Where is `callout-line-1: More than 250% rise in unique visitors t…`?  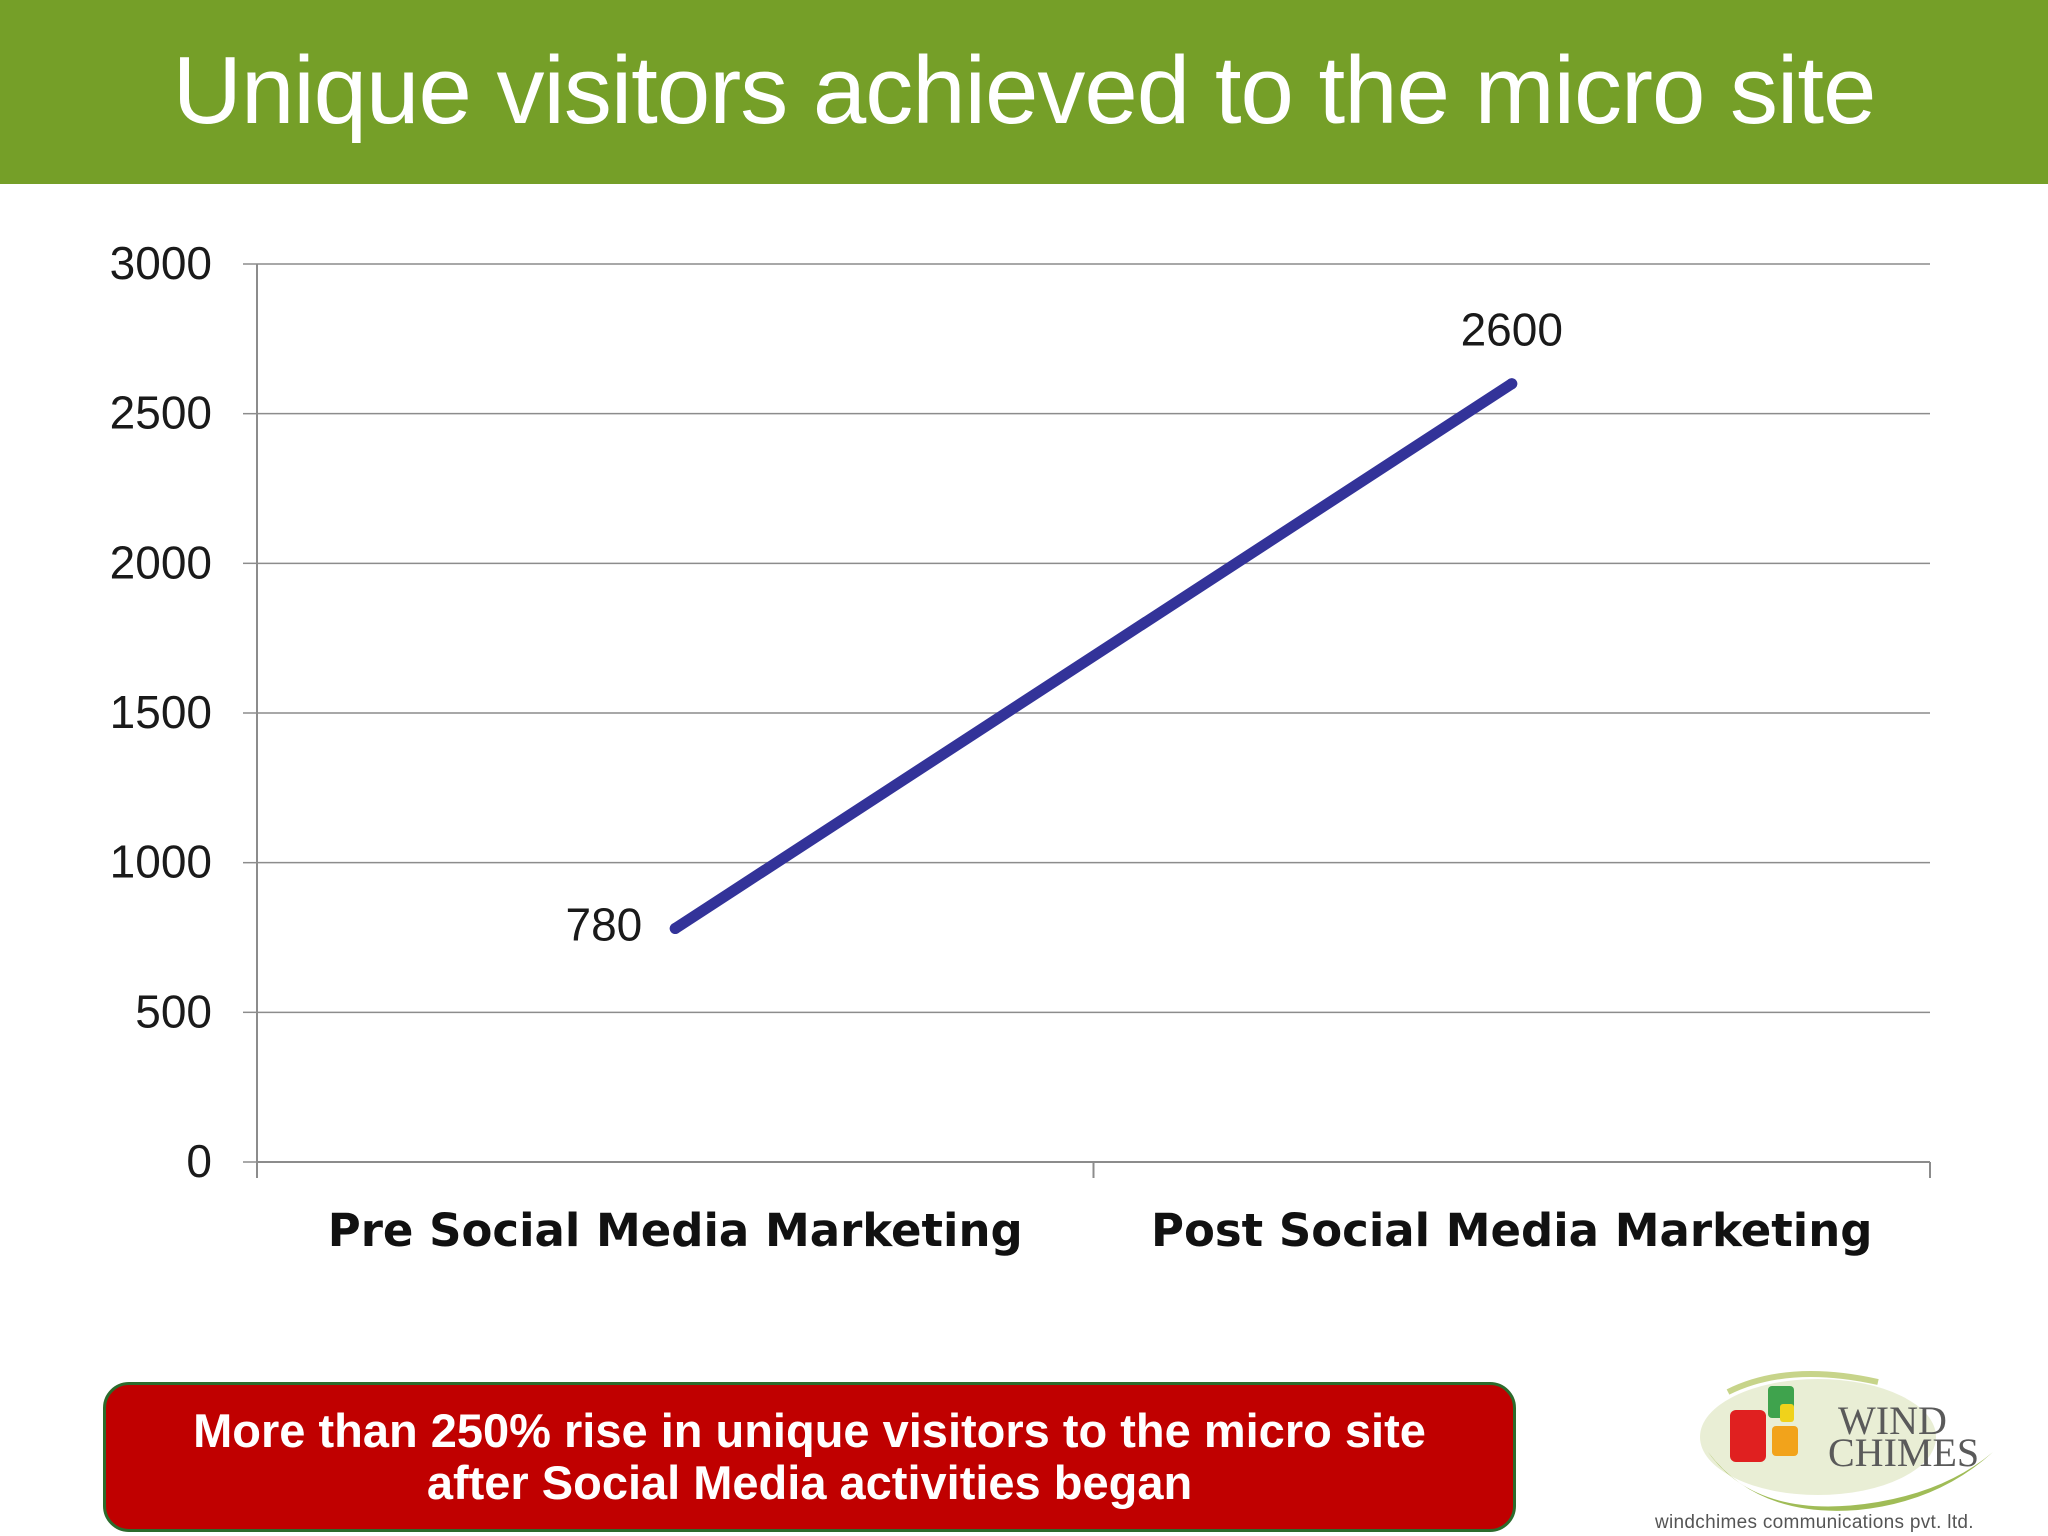
callout-line-1: More than 250% rise in unique visitors t… is located at coordinates (809, 1430).